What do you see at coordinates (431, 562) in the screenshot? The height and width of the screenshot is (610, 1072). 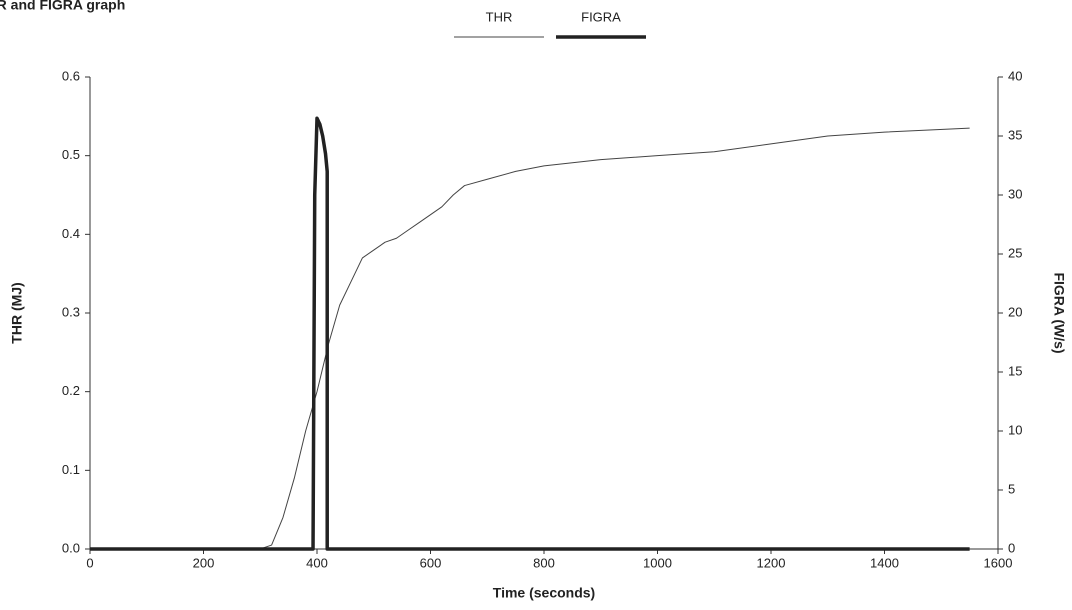 I see `x-tick-label: 600` at bounding box center [431, 562].